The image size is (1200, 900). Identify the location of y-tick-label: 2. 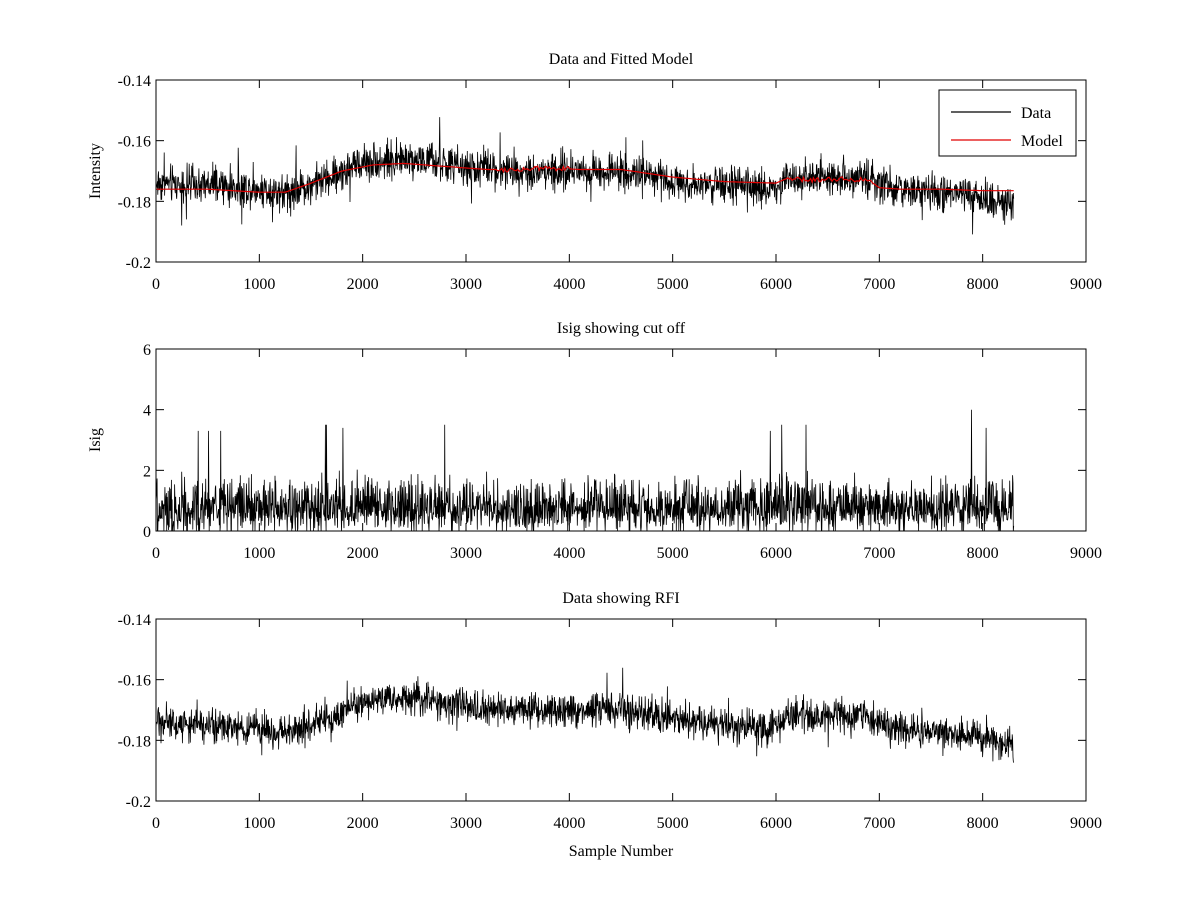
(147, 471).